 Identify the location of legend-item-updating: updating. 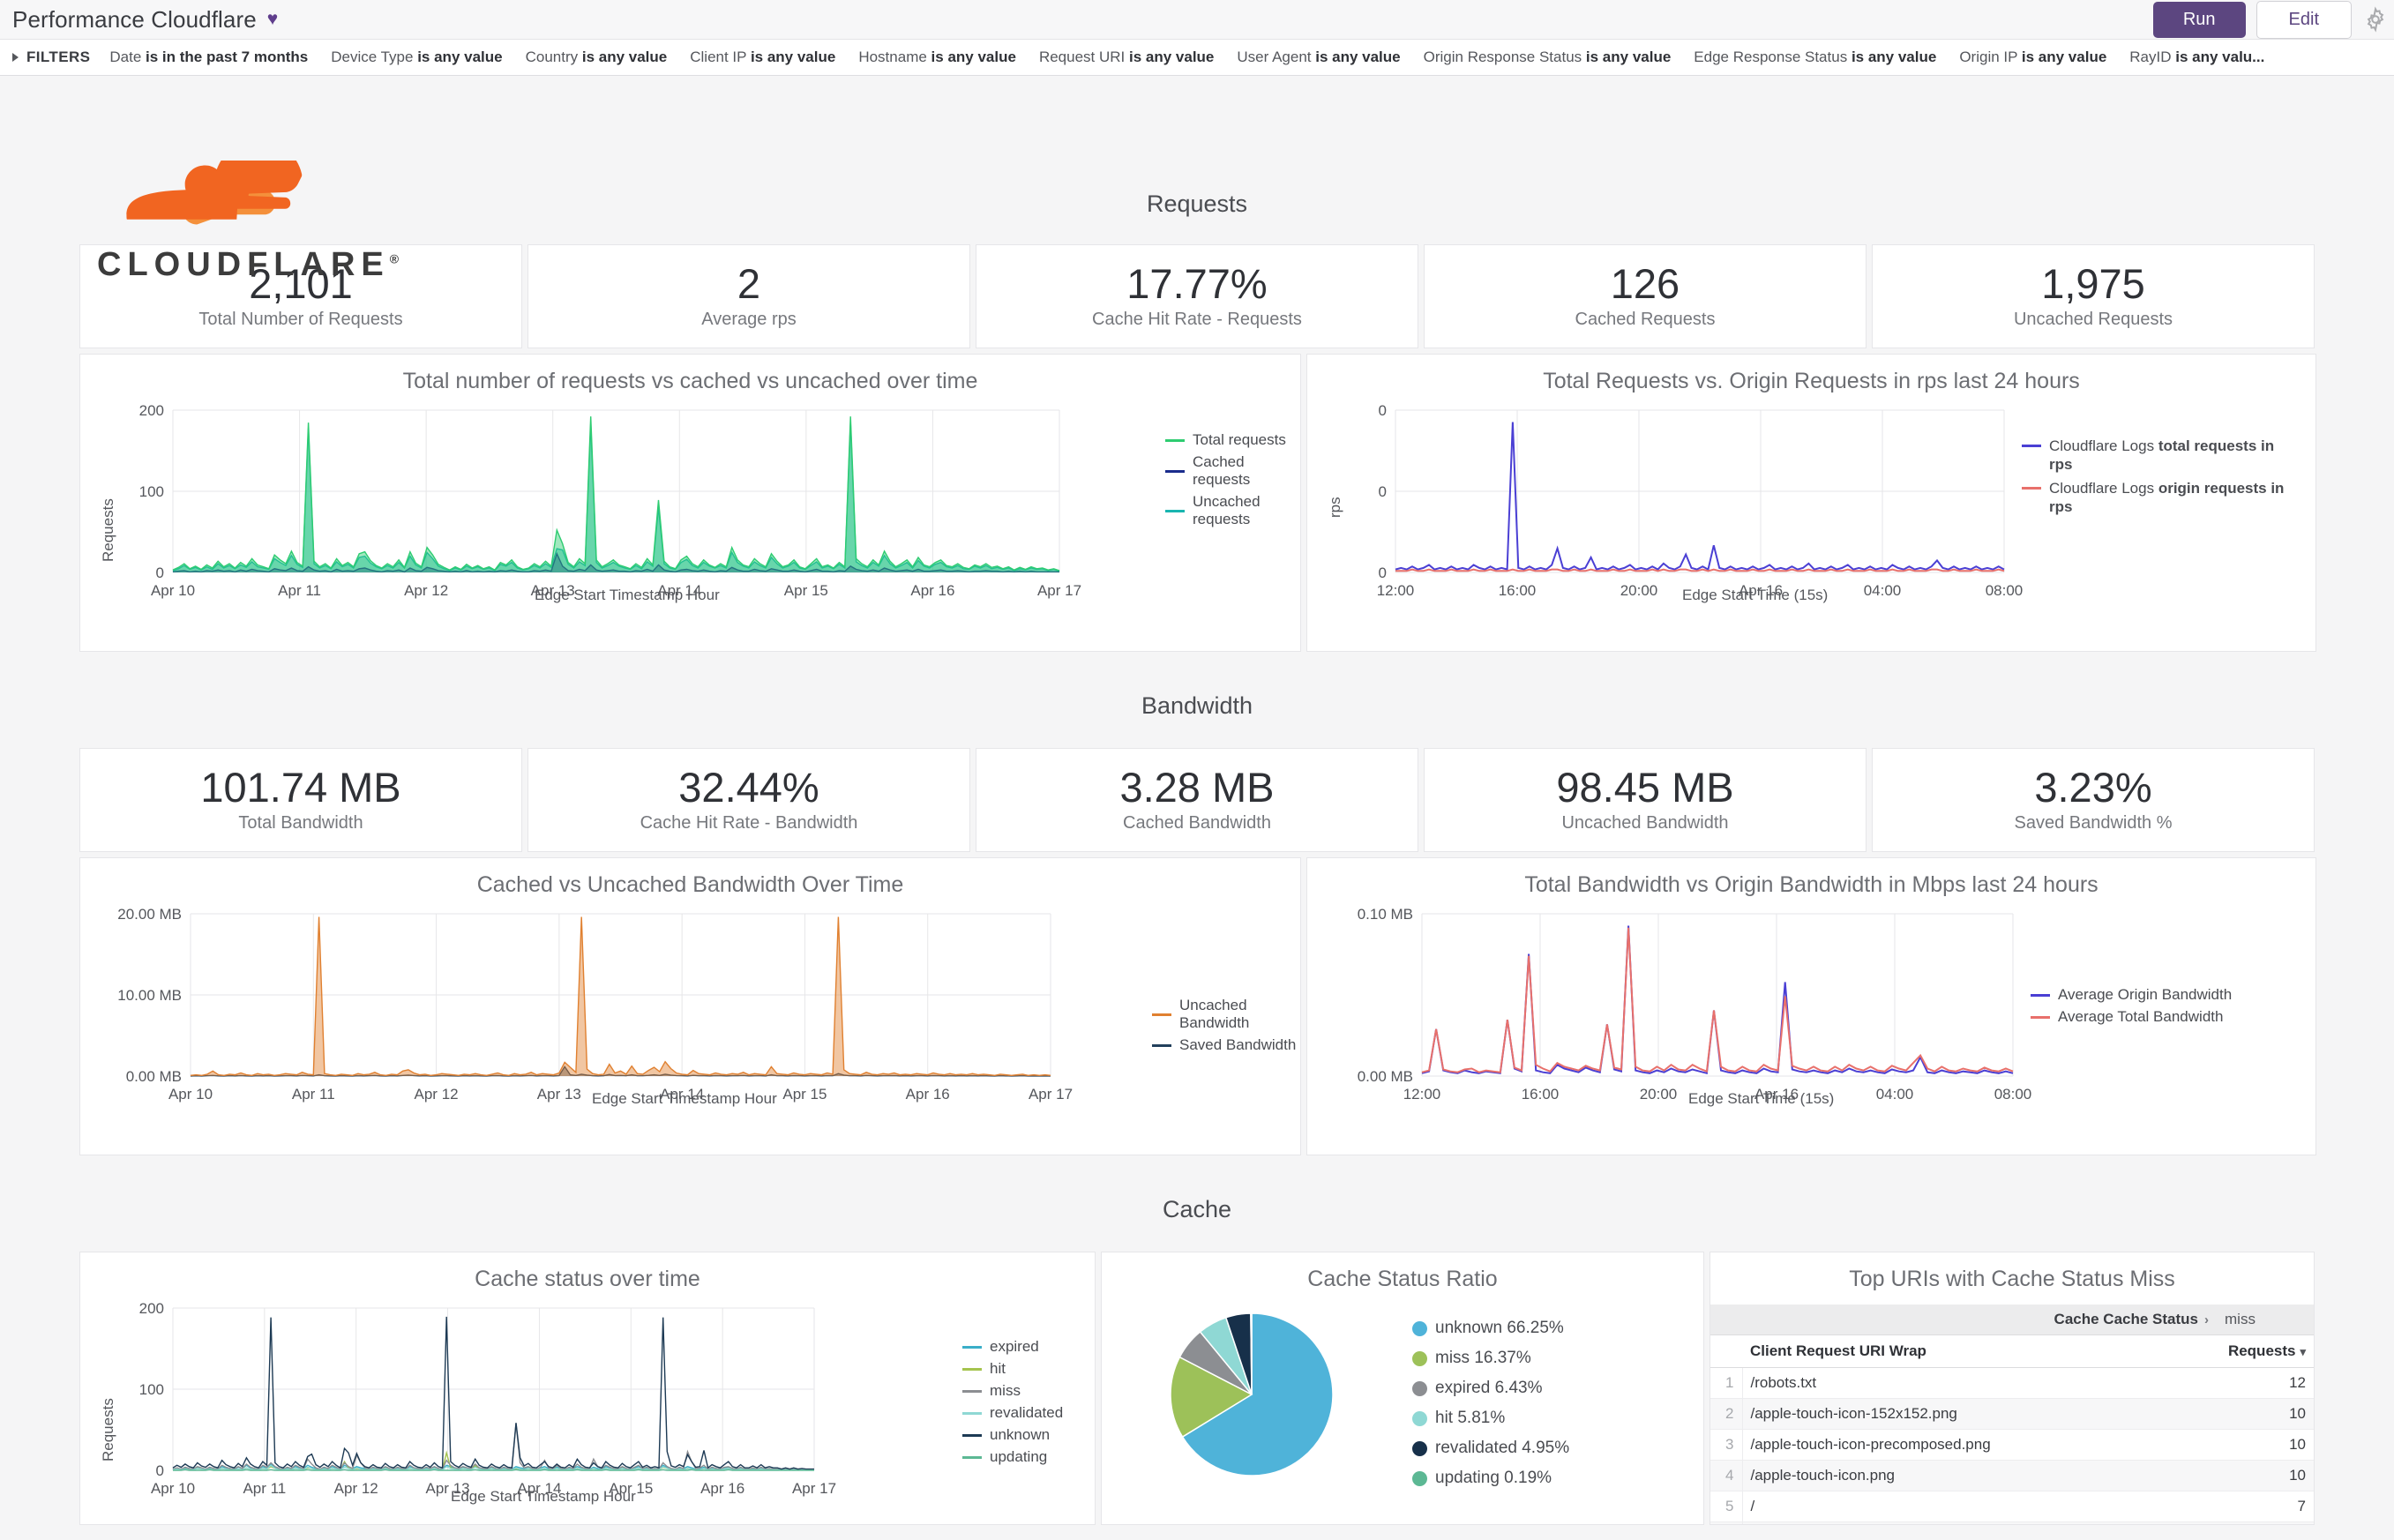
(1013, 1457).